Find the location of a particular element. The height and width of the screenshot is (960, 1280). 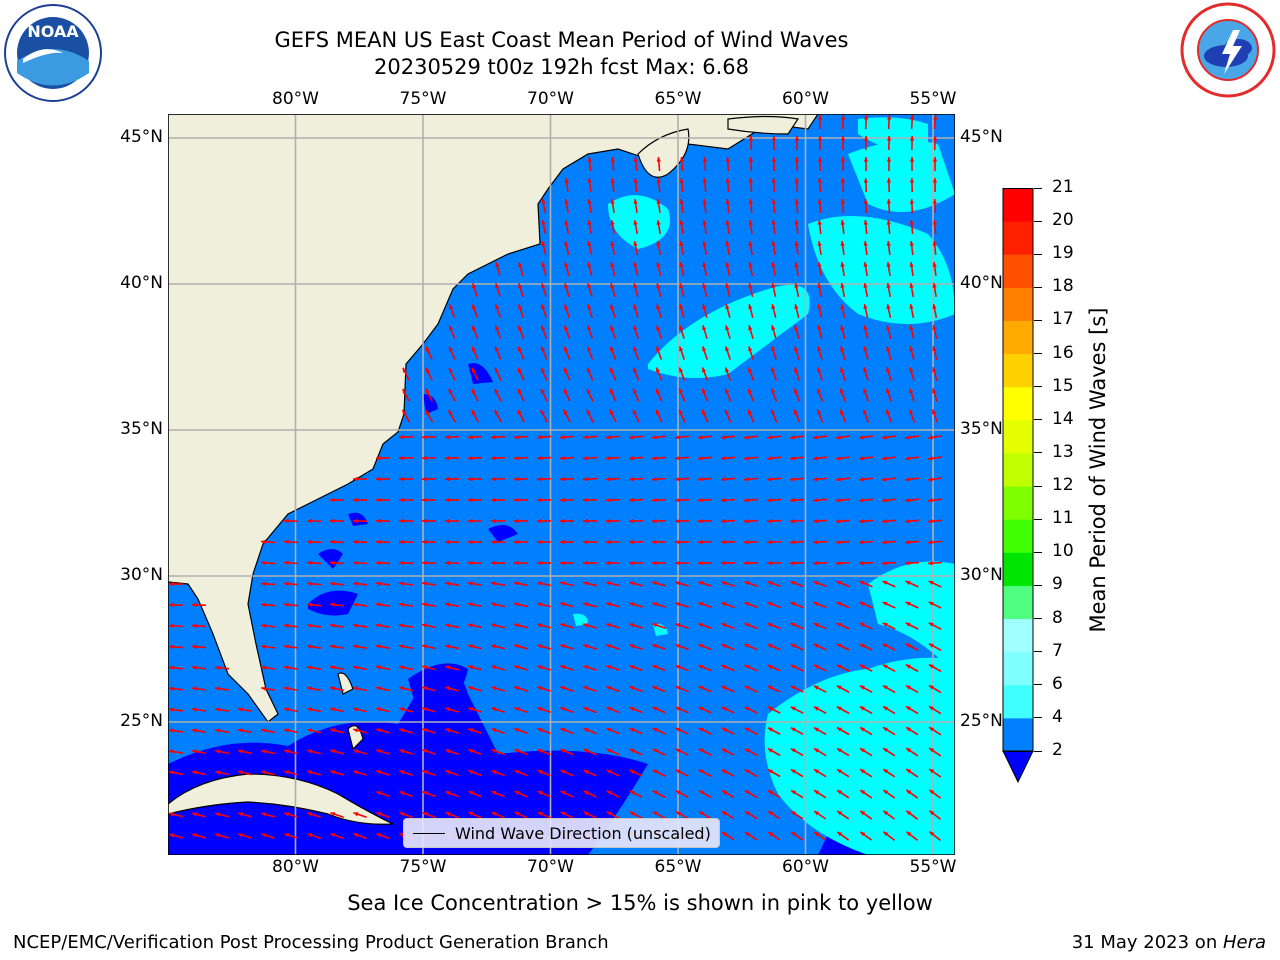

colorbar-tick-label: 17 is located at coordinates (1063, 319).